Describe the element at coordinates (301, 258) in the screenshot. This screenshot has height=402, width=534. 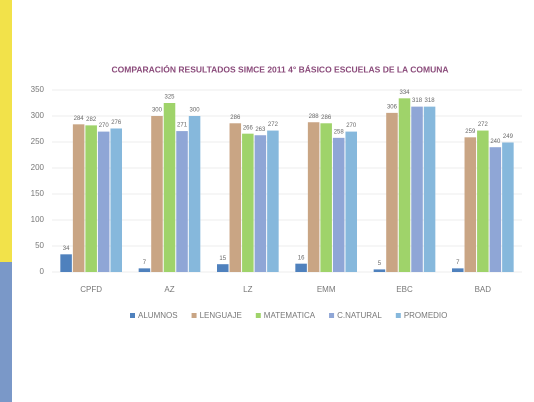
I see `value-label: 16` at that location.